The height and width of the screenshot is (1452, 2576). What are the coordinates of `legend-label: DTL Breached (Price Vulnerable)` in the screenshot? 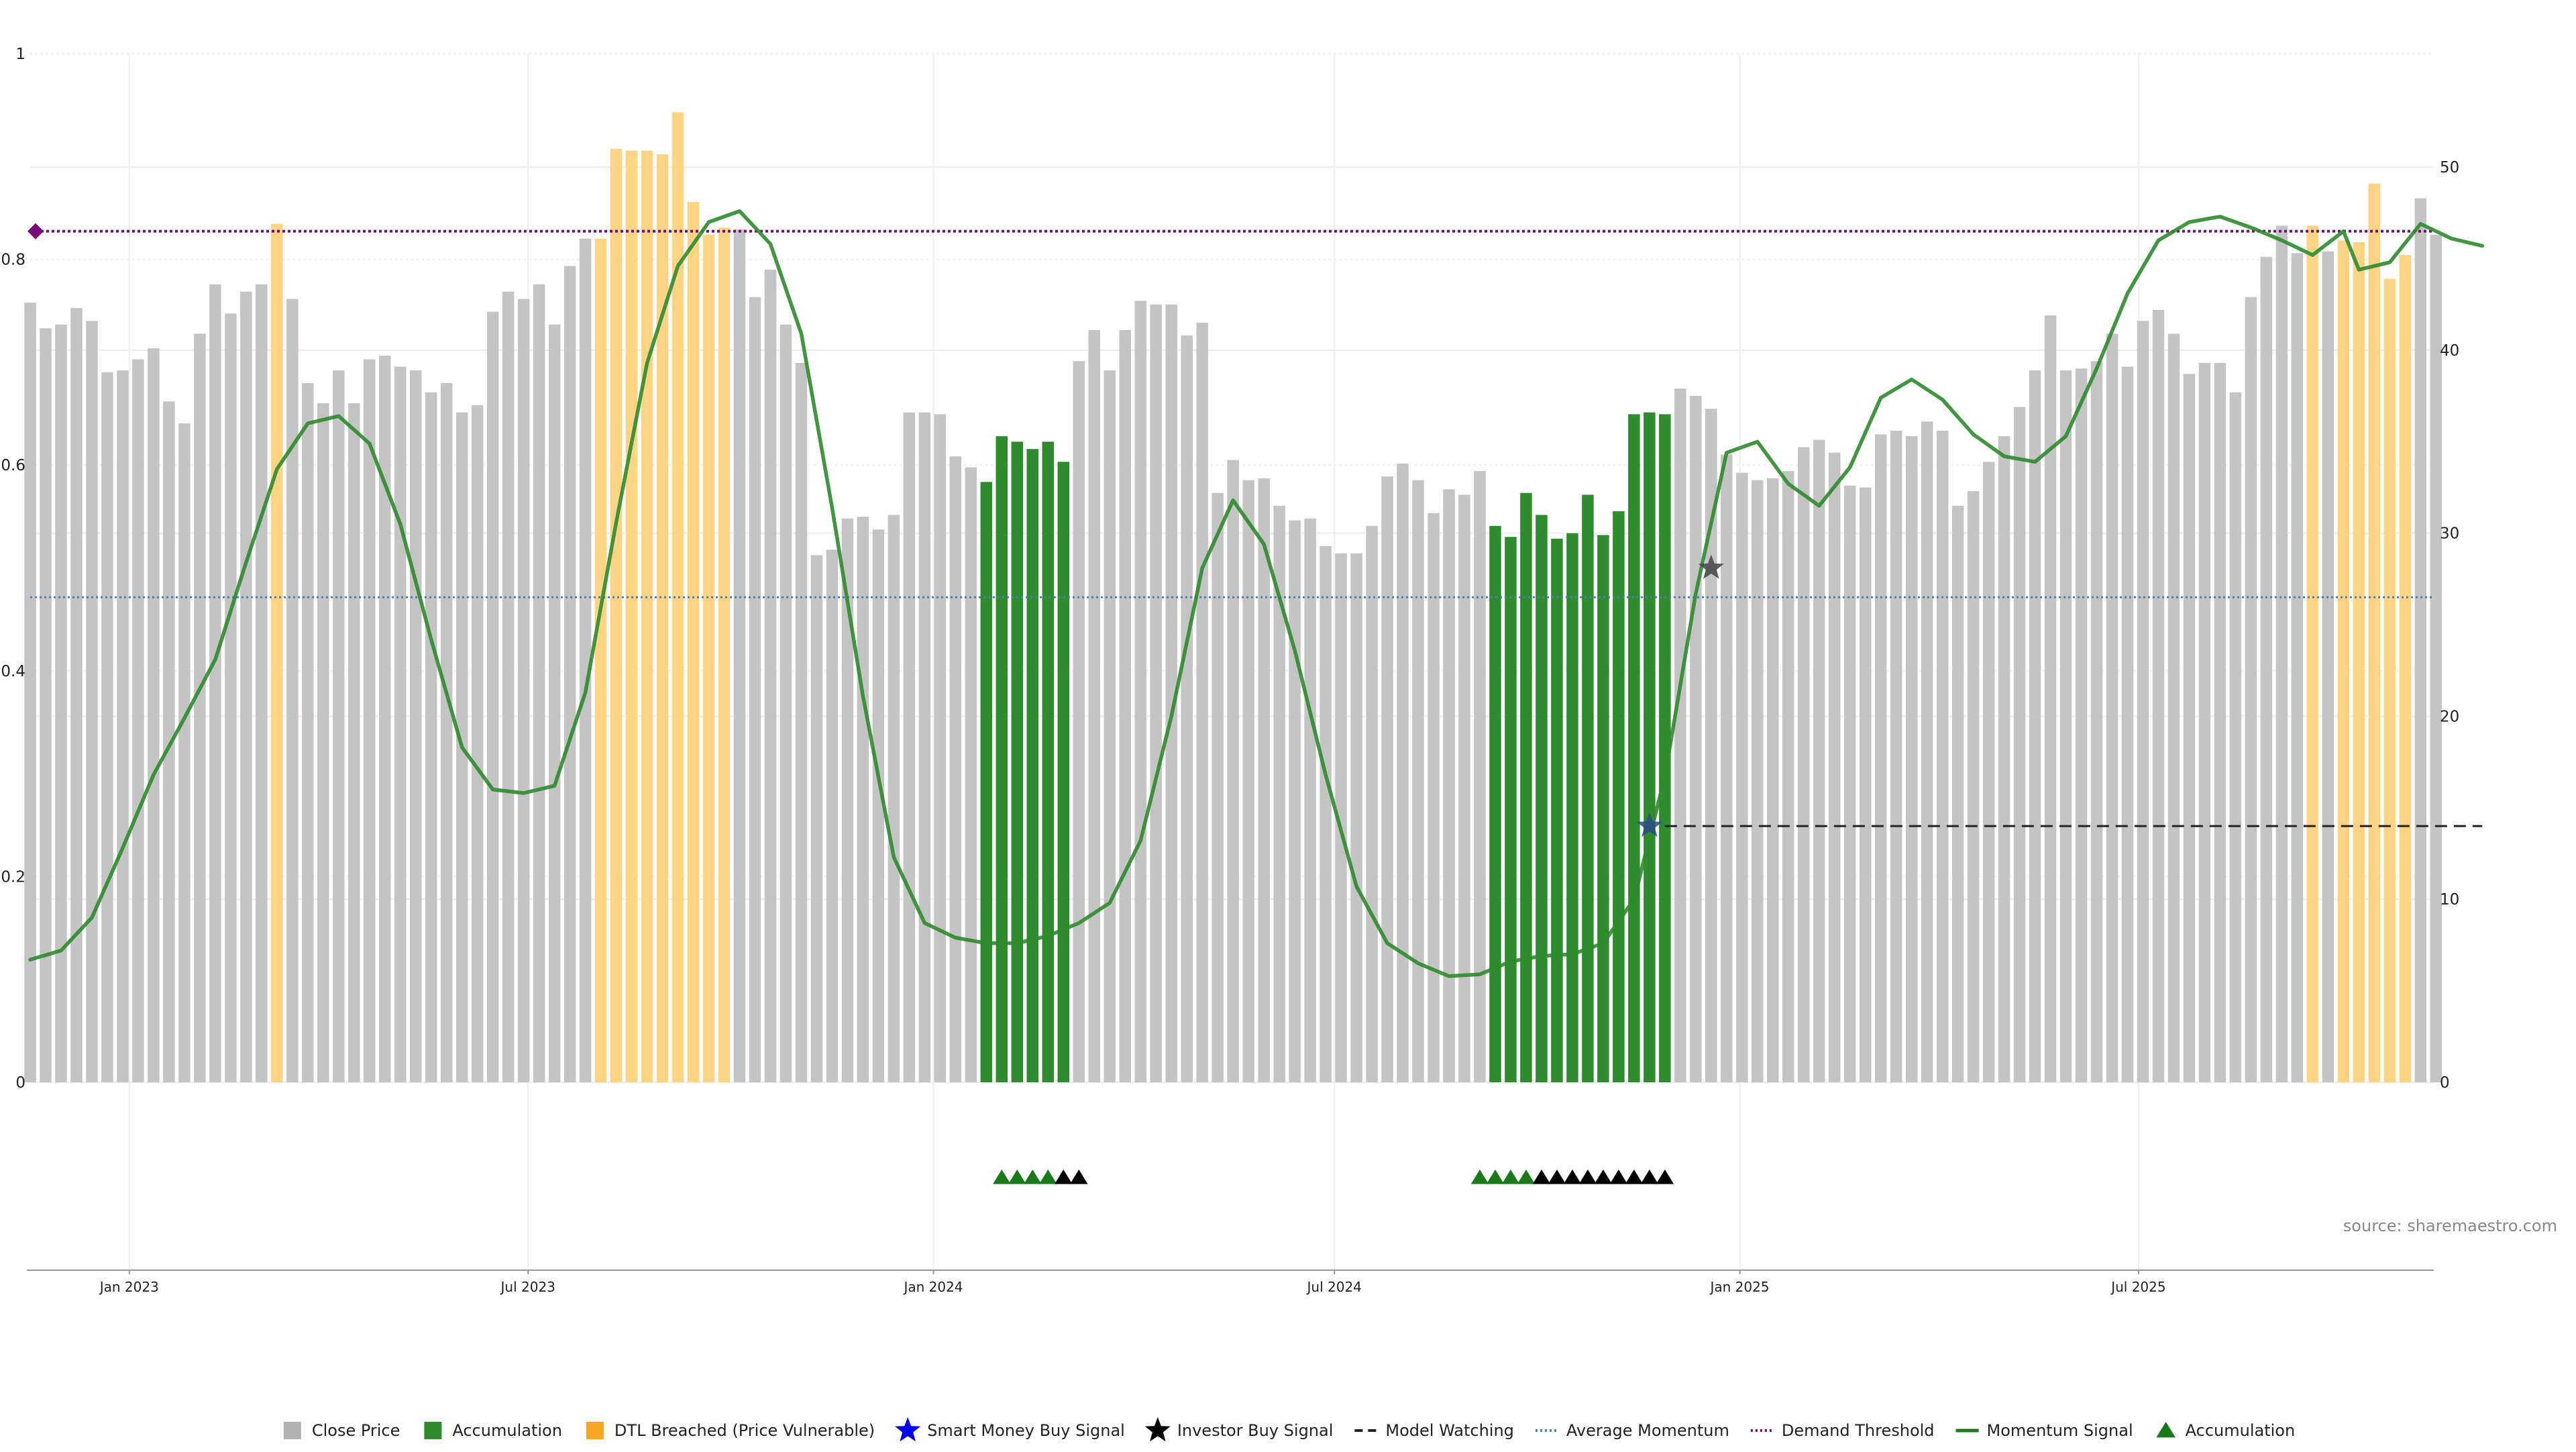 It's located at (744, 1431).